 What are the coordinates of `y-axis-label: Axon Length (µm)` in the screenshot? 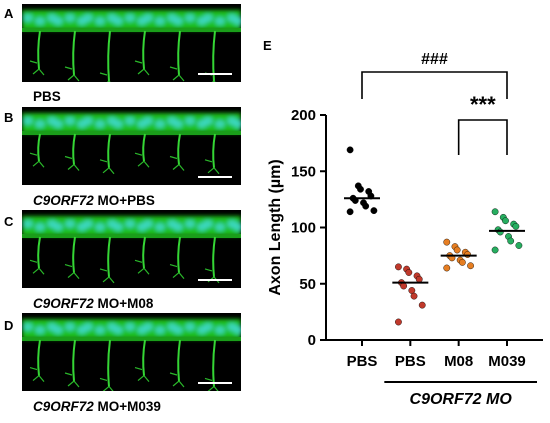 It's located at (275, 227).